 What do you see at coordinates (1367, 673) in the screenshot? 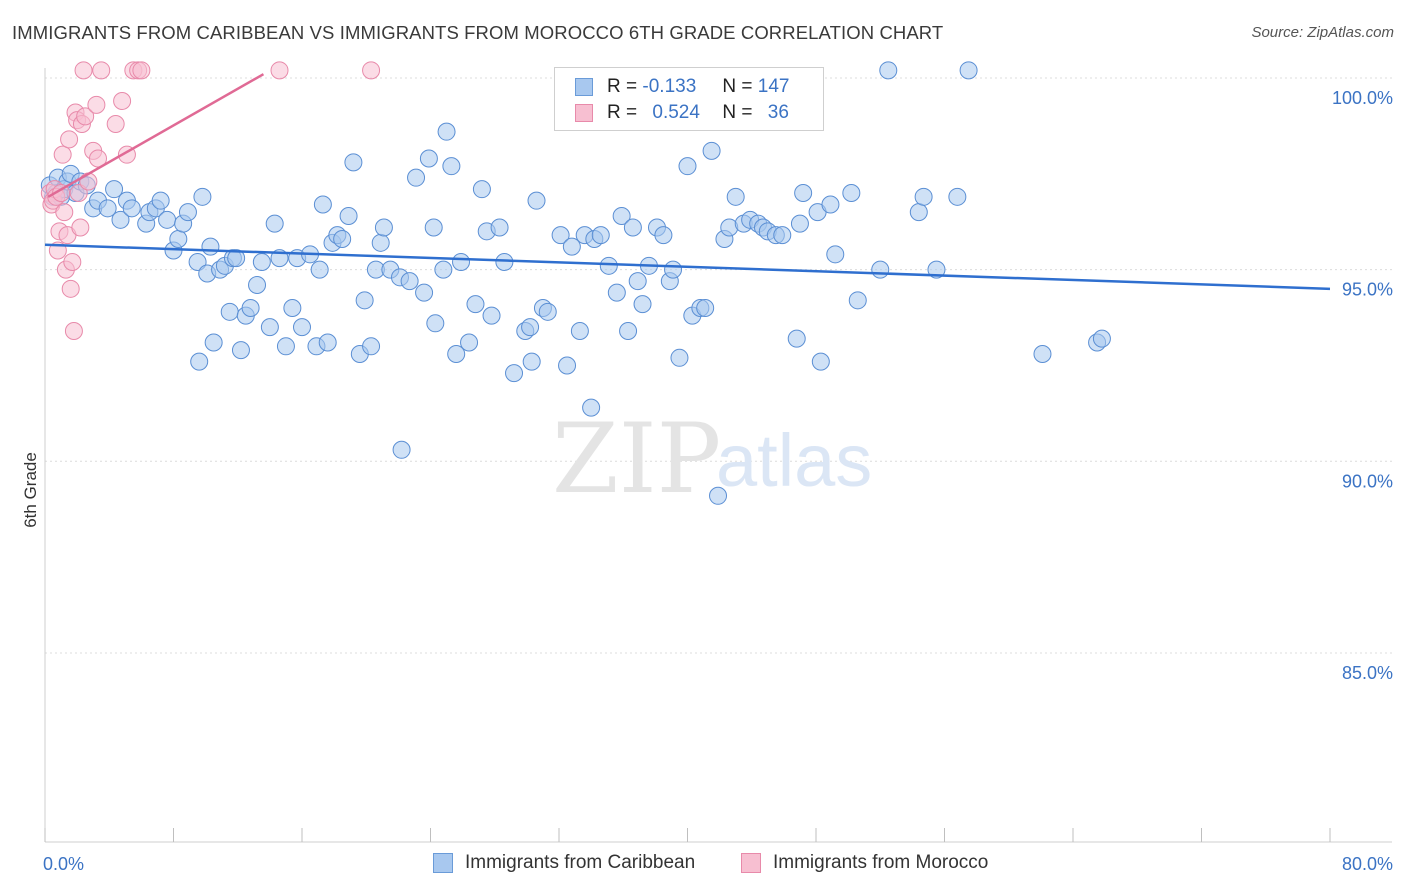
I see `y-tick-label: 85.0%` at bounding box center [1367, 673].